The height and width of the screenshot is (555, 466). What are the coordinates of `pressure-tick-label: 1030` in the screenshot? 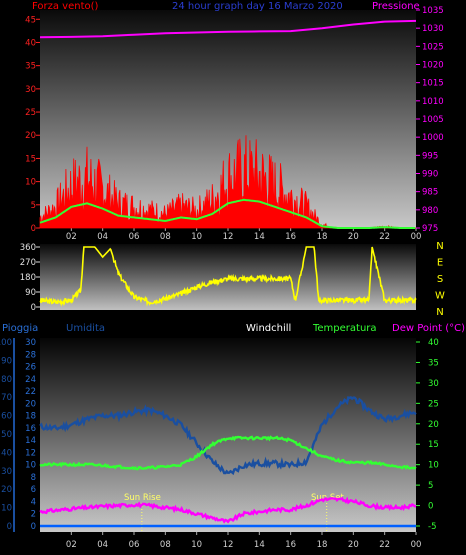 It's located at (433, 29).